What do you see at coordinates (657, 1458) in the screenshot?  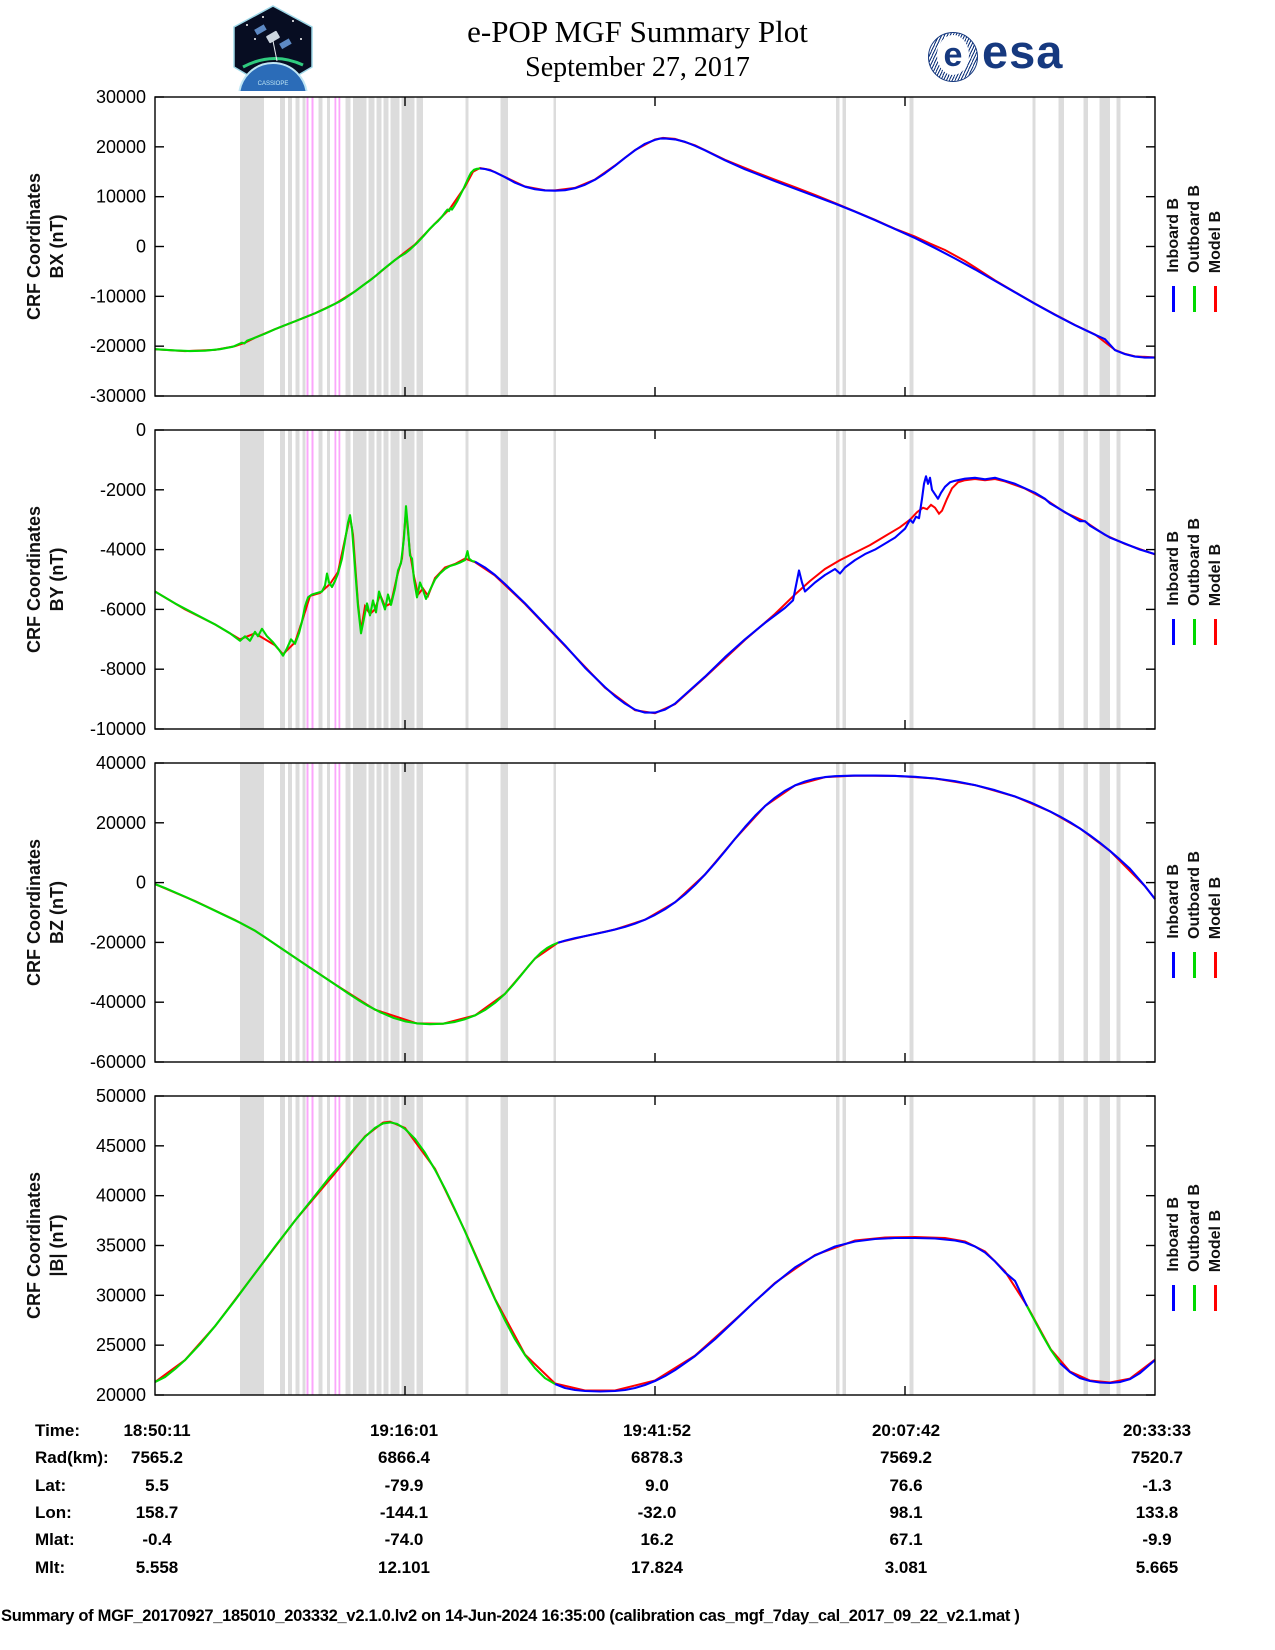 I see `table-cell: 6878.3` at bounding box center [657, 1458].